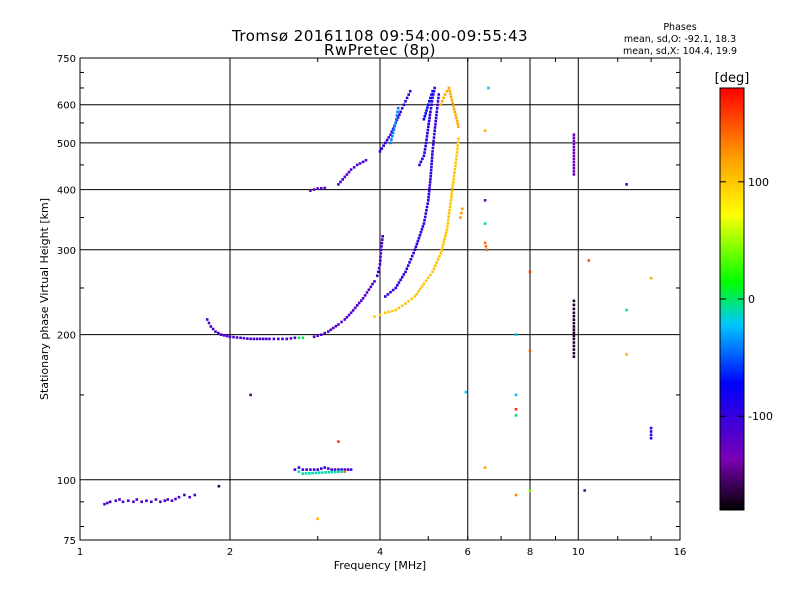 The image size is (800, 600). Describe the element at coordinates (66, 336) in the screenshot. I see `y-tick-label: 200` at that location.